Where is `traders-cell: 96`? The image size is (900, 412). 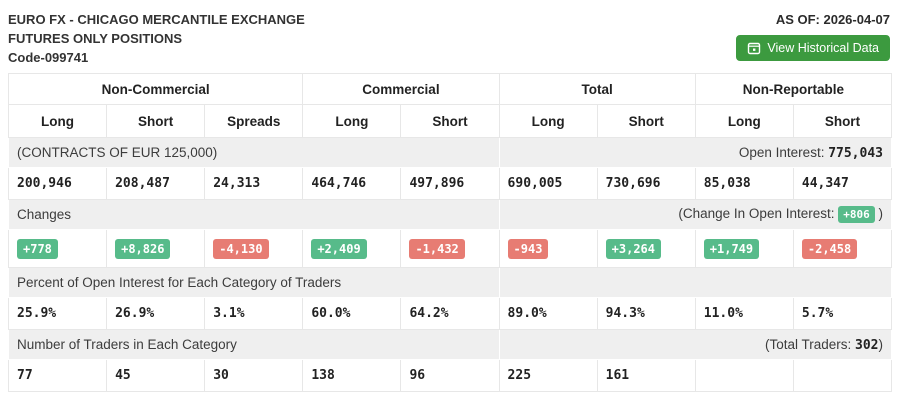
traders-cell: 96 is located at coordinates (450, 375).